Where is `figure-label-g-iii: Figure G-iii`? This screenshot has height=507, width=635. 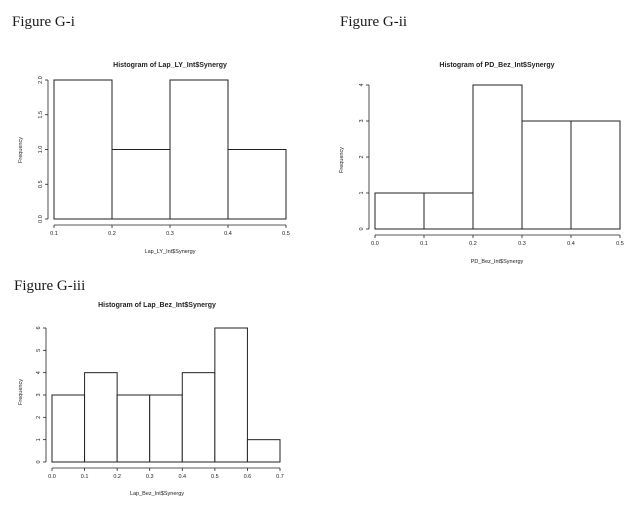 figure-label-g-iii: Figure G-iii is located at coordinates (50, 286).